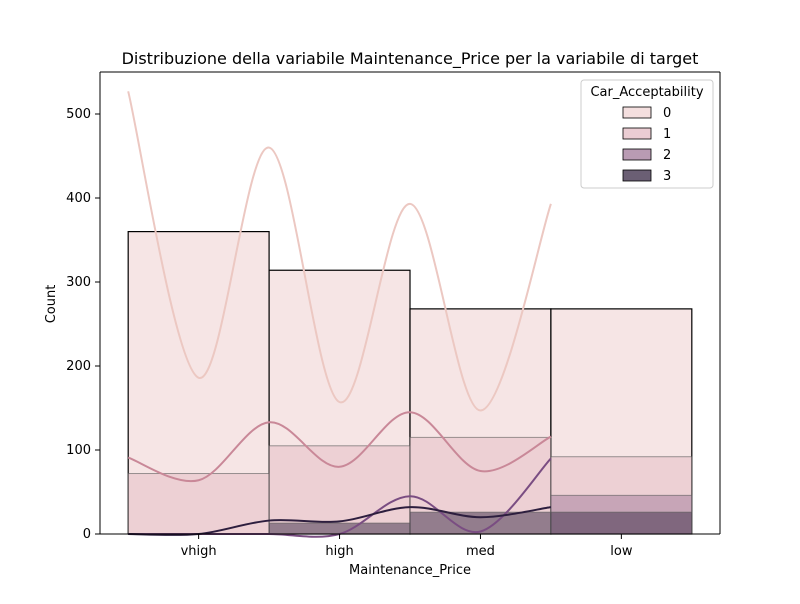 The width and height of the screenshot is (800, 604). I want to click on legend: Car_Acceptability 0 1 2 3, so click(647, 134).